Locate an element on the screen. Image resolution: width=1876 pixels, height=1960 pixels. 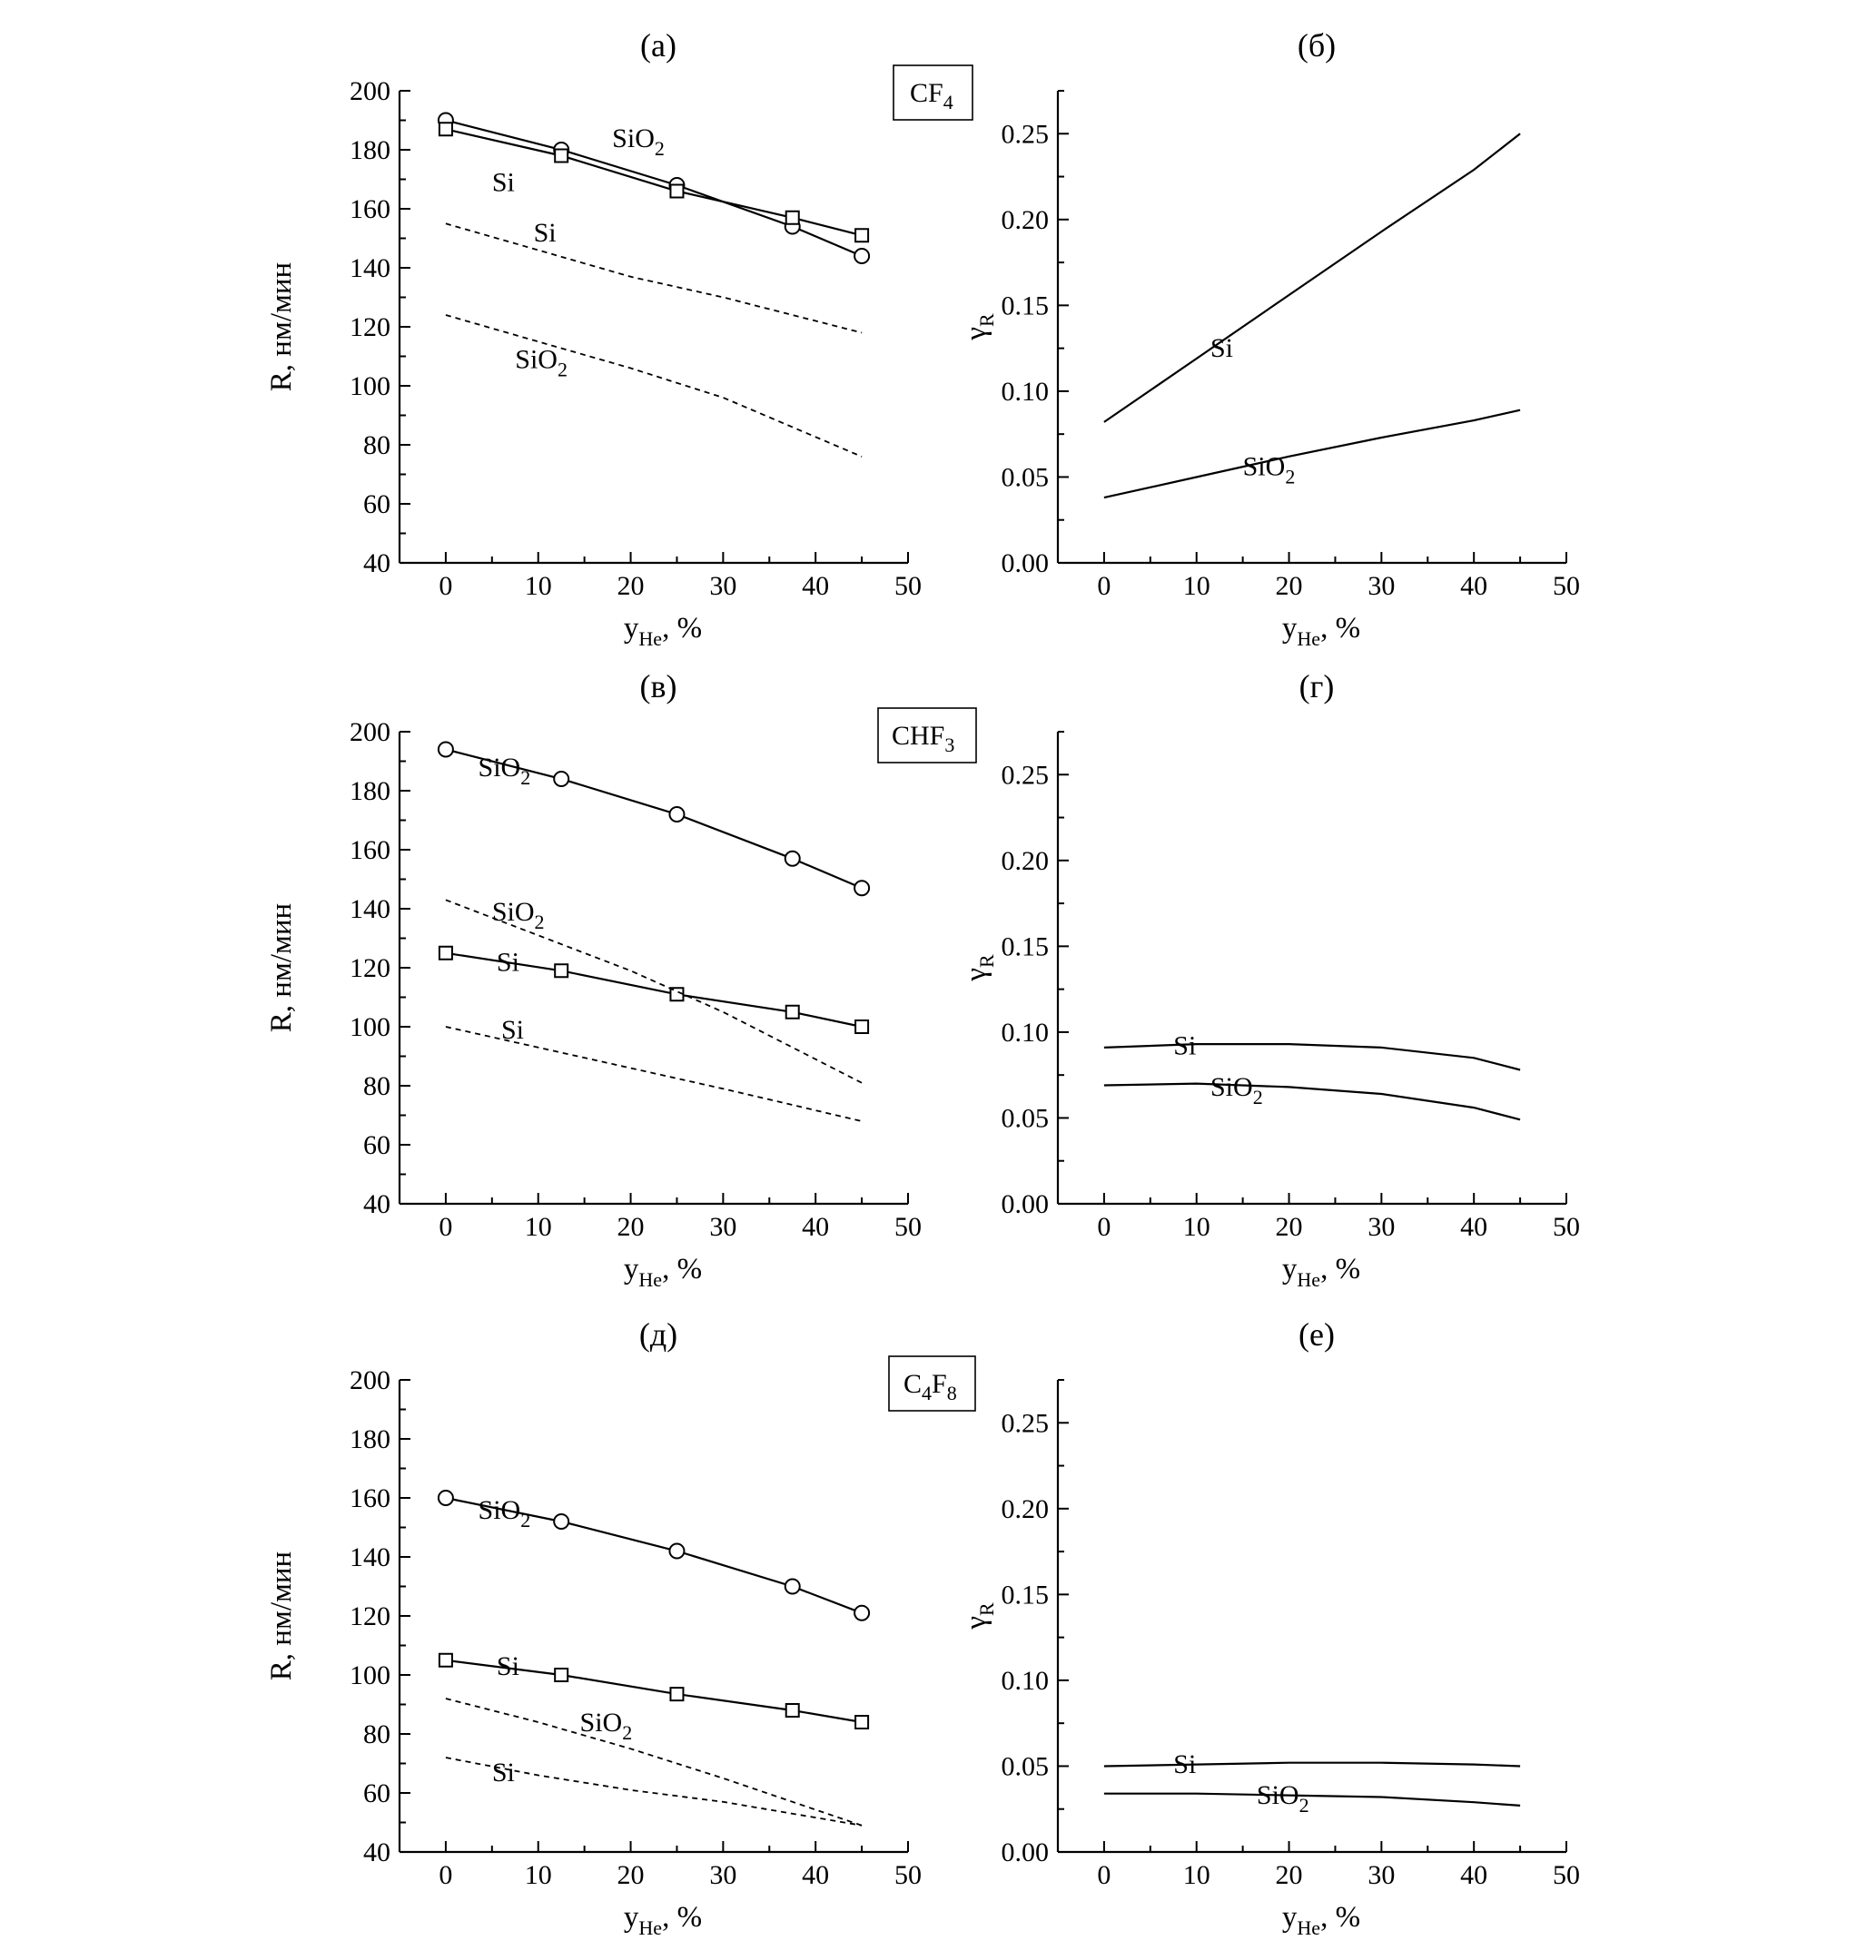
panel-title: (г) is located at coordinates (1317, 686).